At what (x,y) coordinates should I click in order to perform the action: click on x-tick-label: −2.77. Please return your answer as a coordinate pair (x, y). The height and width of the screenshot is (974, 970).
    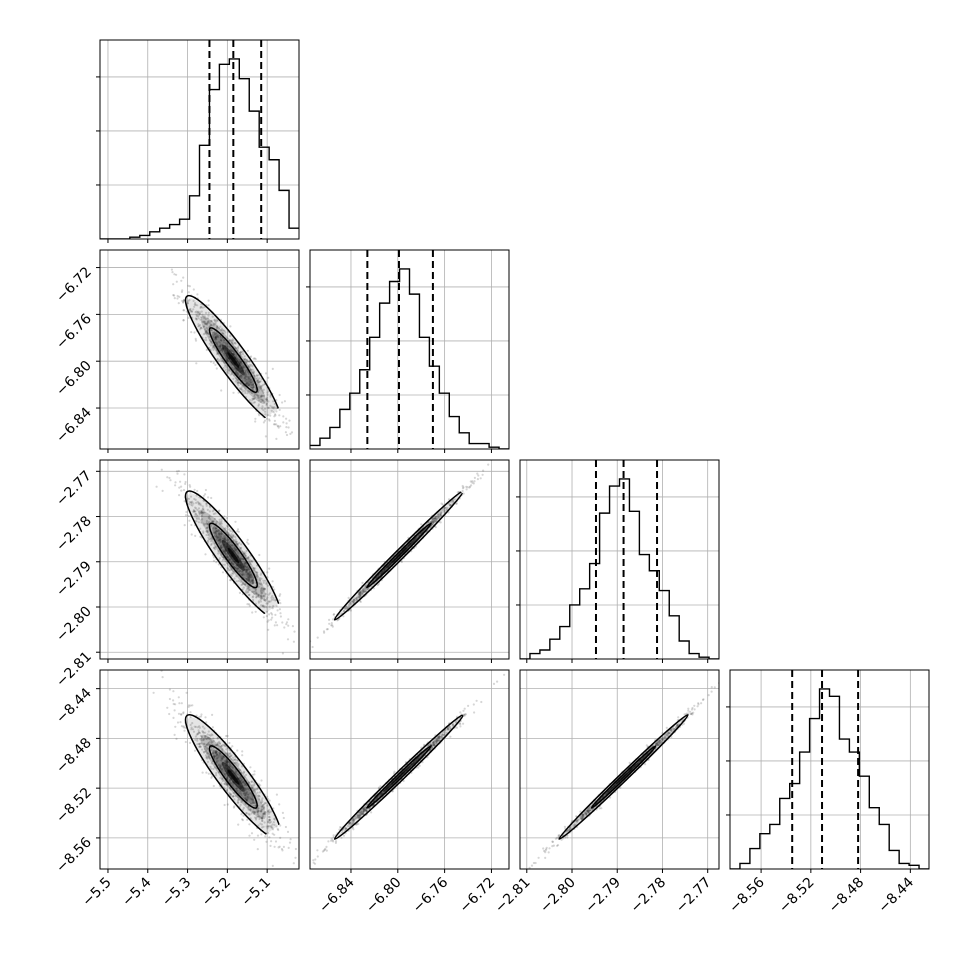
    Looking at the image, I should click on (694, 896).